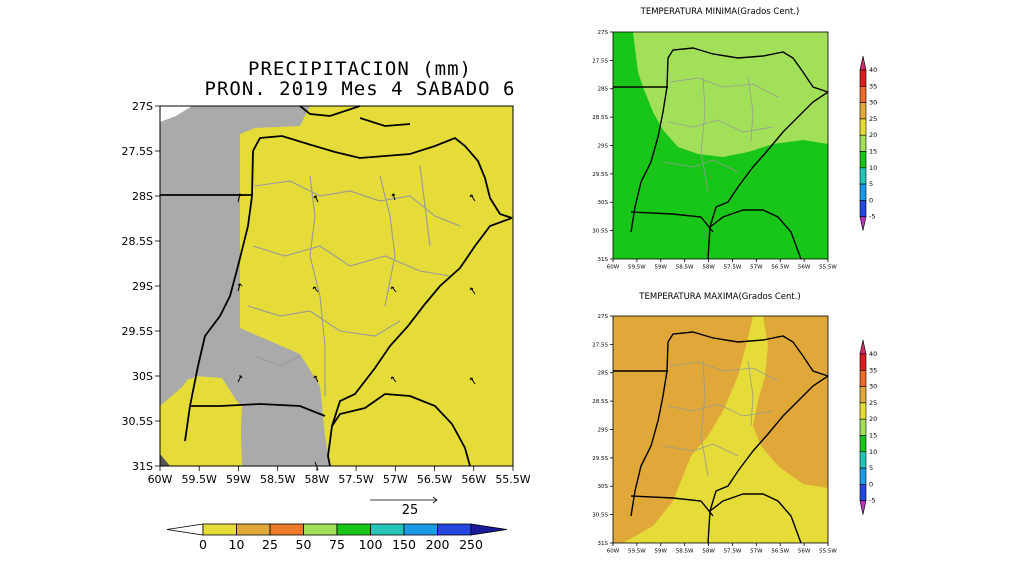  Describe the element at coordinates (873, 387) in the screenshot. I see `temp-colorbar-label: 30` at that location.